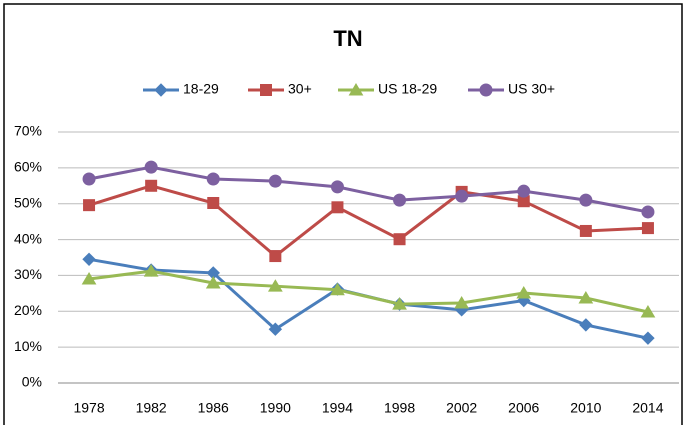 The height and width of the screenshot is (425, 686). What do you see at coordinates (647, 408) in the screenshot?
I see `x-tick-label: 2014` at bounding box center [647, 408].